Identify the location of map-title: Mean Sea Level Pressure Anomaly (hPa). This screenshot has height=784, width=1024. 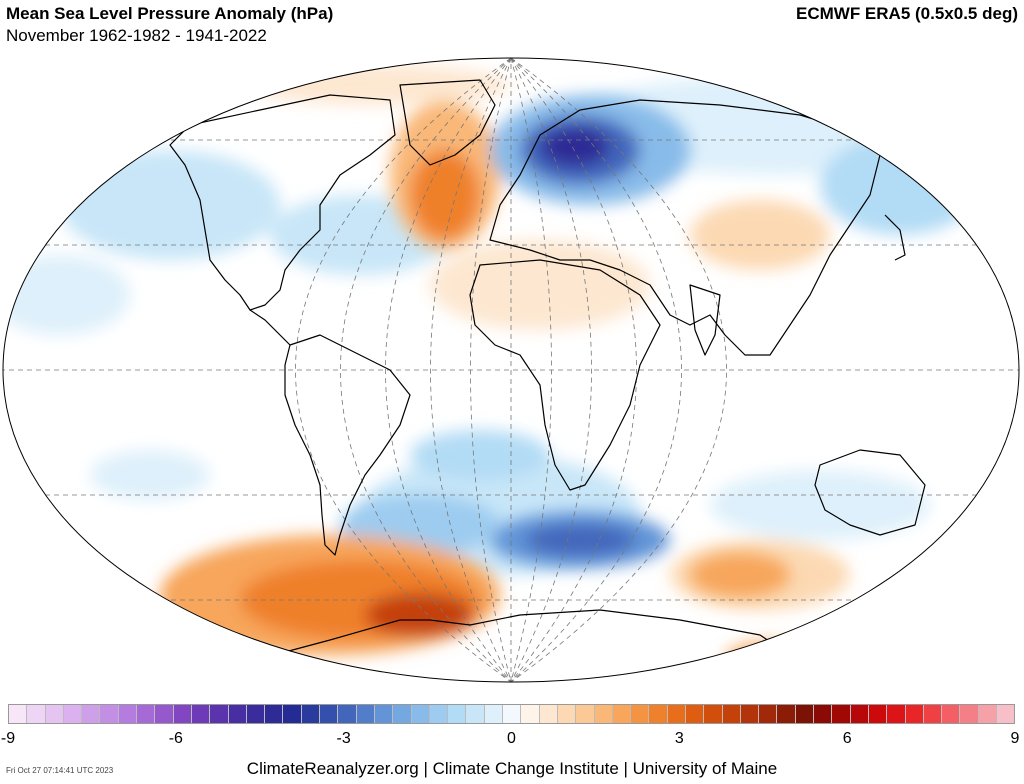
(170, 13).